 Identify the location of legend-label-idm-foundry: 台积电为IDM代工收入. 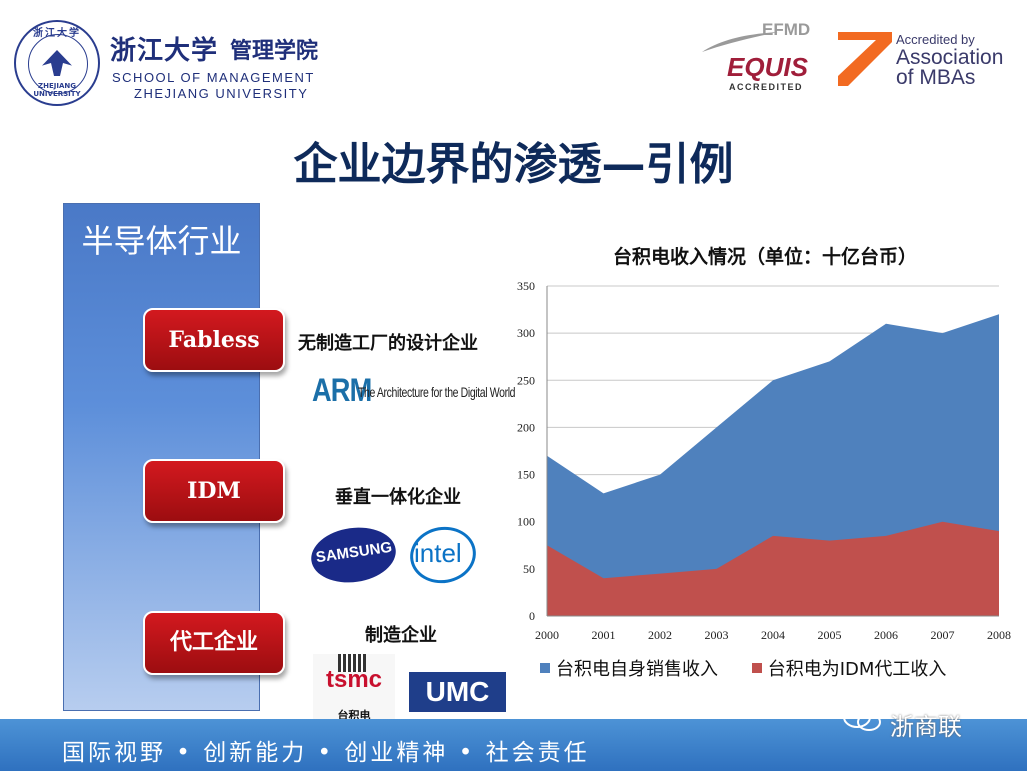
(857, 669).